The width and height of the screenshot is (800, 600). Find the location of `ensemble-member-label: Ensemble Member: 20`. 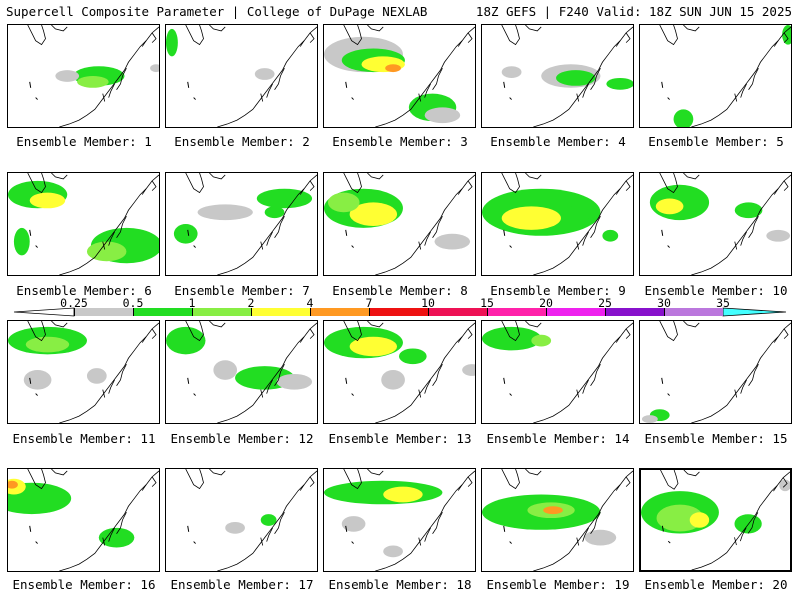

ensemble-member-label: Ensemble Member: 20 is located at coordinates (716, 584).